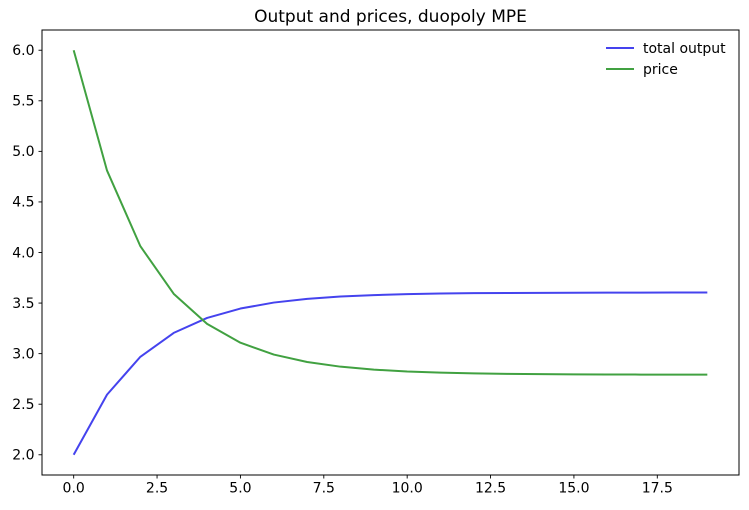 The height and width of the screenshot is (510, 749). What do you see at coordinates (490, 489) in the screenshot?
I see `x-tick-label: 12.5` at bounding box center [490, 489].